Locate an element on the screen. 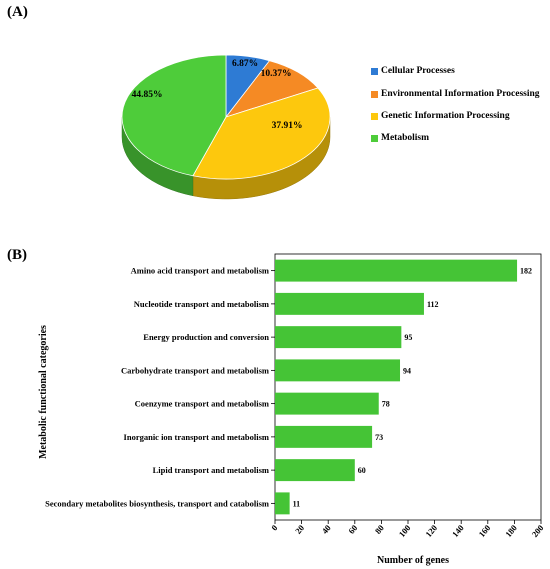 The height and width of the screenshot is (569, 550). legend-item-metabolism: Metabolism is located at coordinates (458, 139).